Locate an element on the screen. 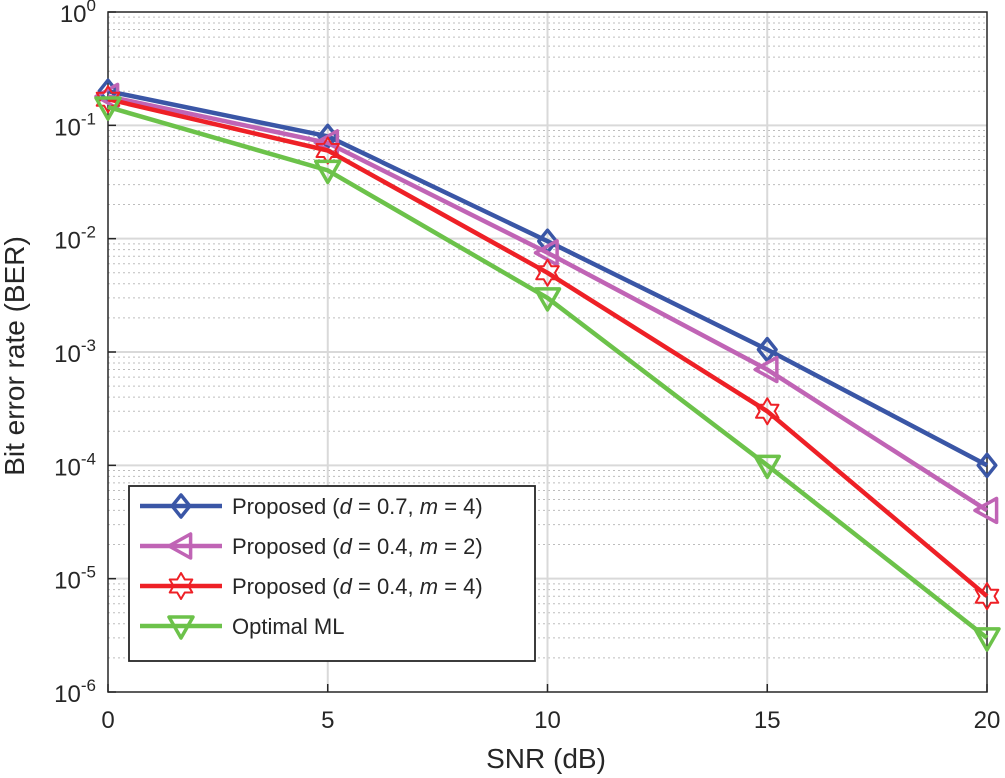  y-axis-ticks: 10⁻⁶ 10⁻⁵ 10⁻⁴ 10⁻³ 10⁻² 10⁻¹ 10⁰ is located at coordinates (85, 354).